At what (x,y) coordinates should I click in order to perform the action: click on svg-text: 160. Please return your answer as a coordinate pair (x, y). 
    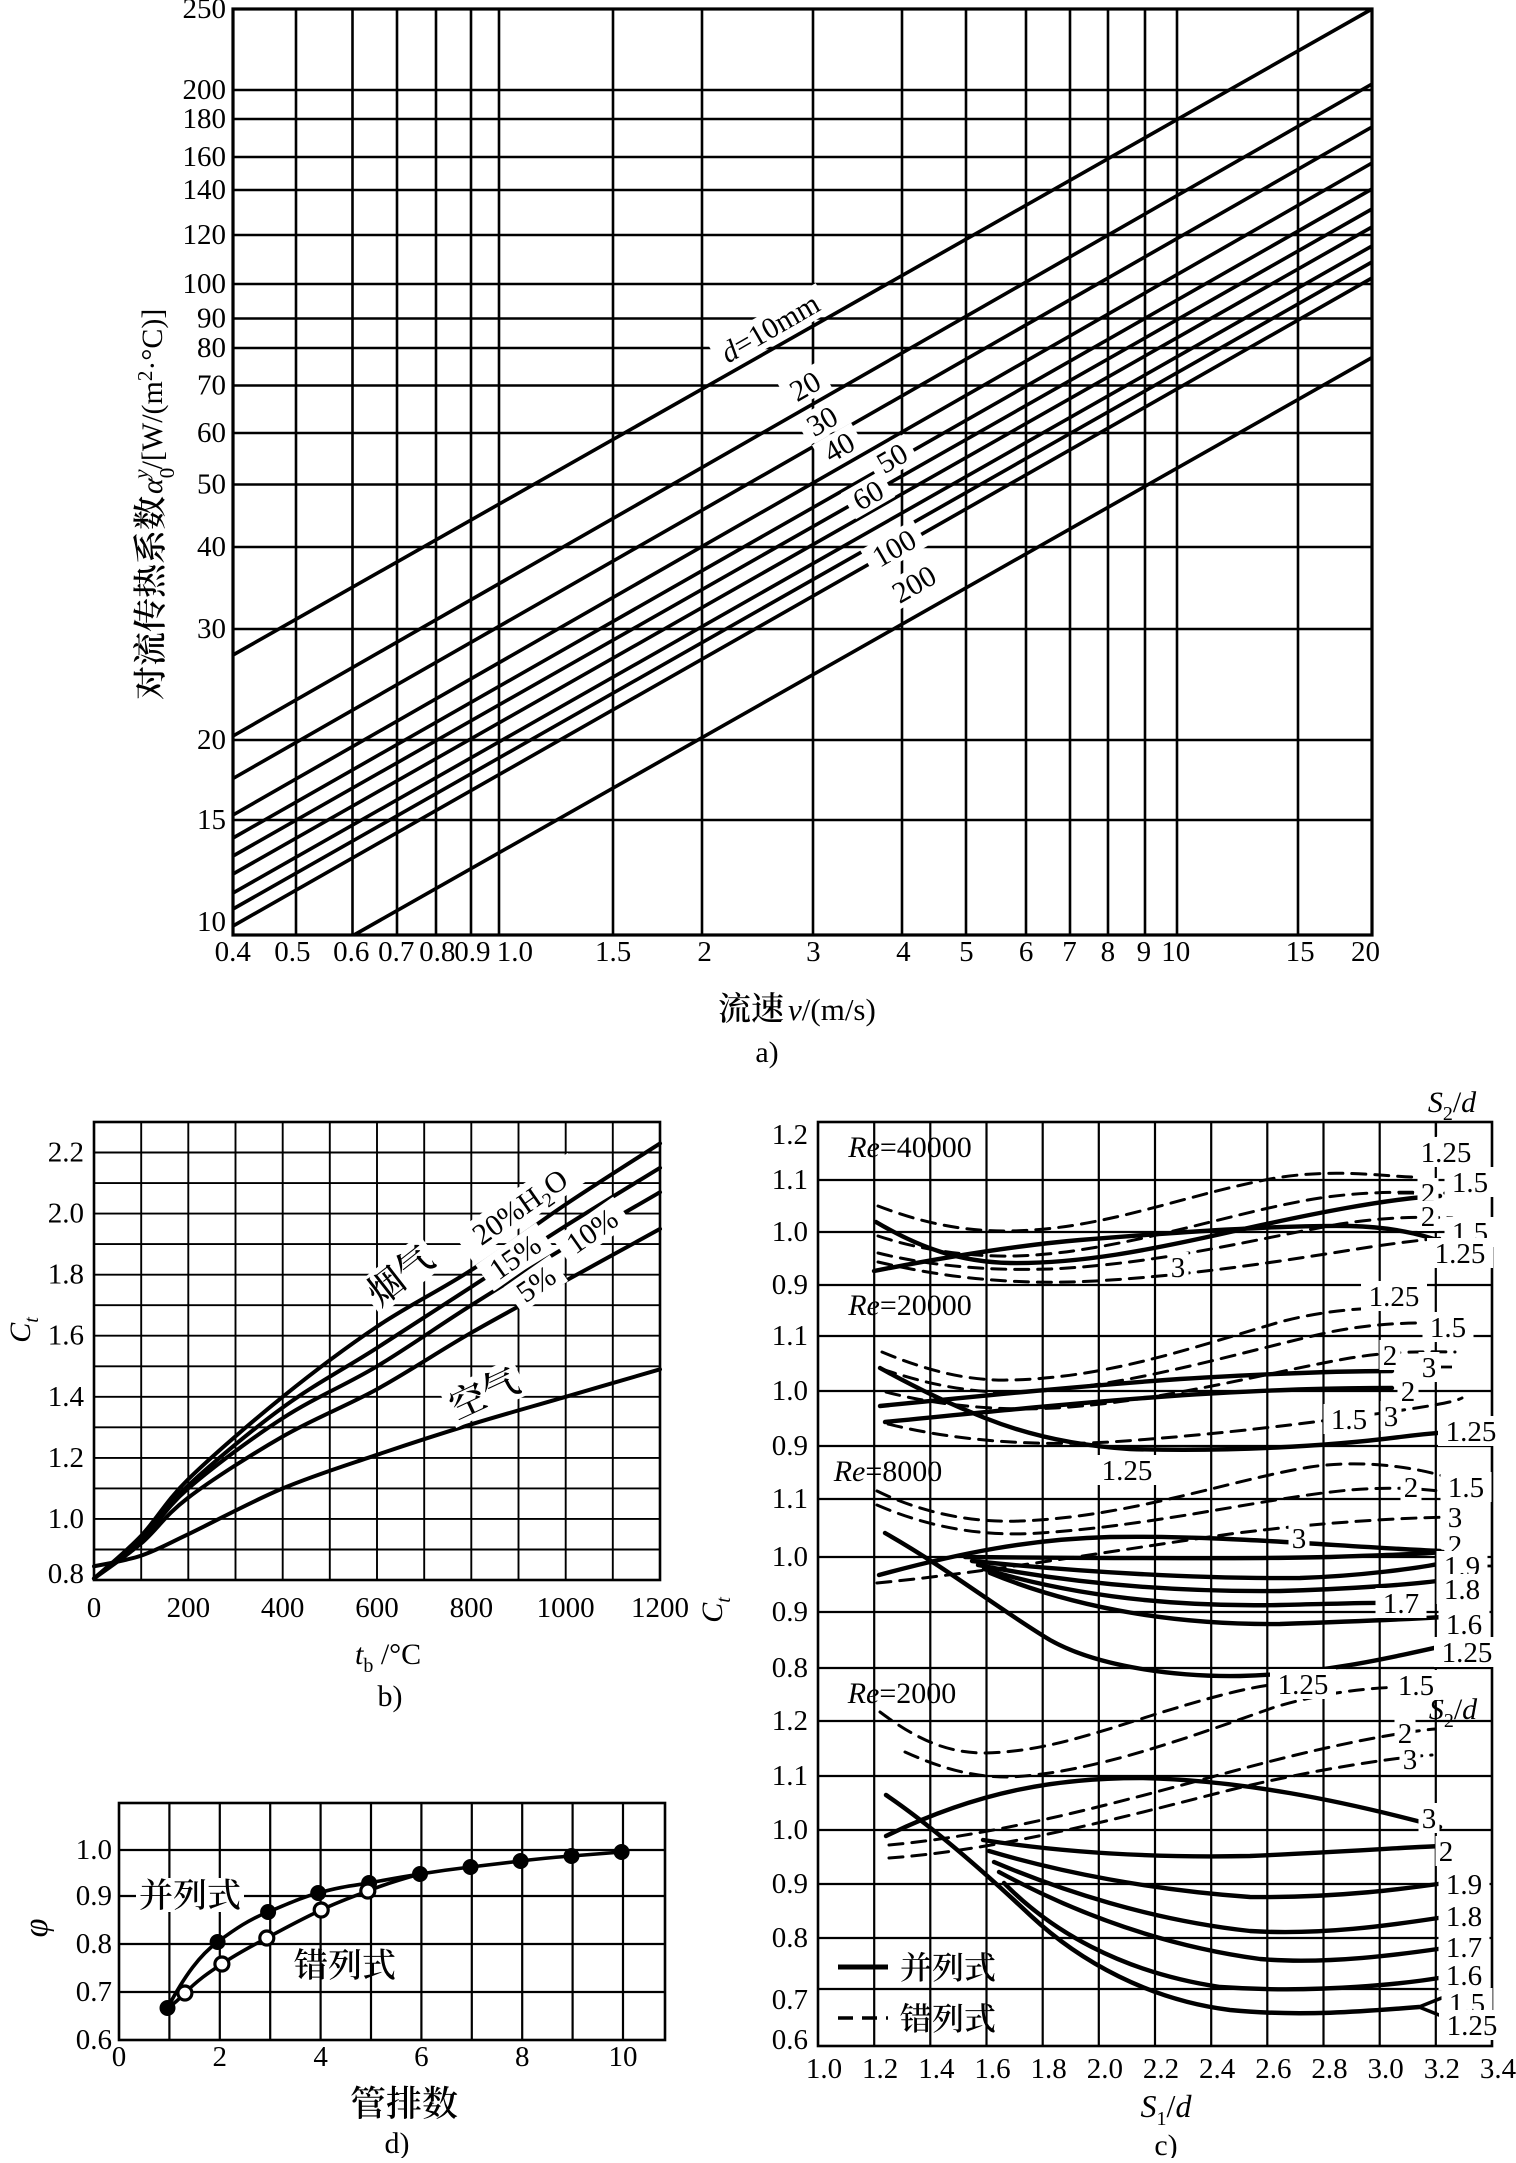
    Looking at the image, I should click on (205, 157).